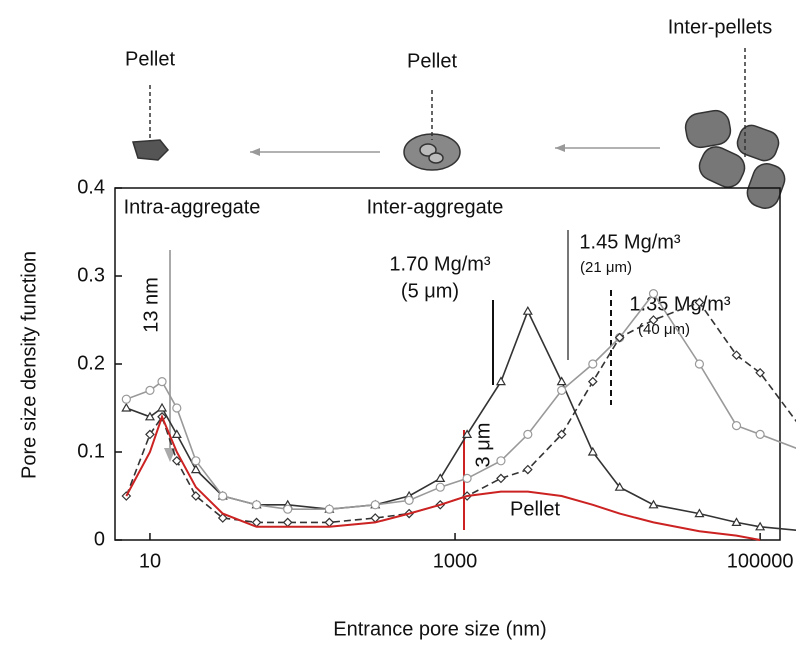 This screenshot has width=796, height=646. Describe the element at coordinates (606, 267) in the screenshot. I see `annotation: (21 μm)` at that location.